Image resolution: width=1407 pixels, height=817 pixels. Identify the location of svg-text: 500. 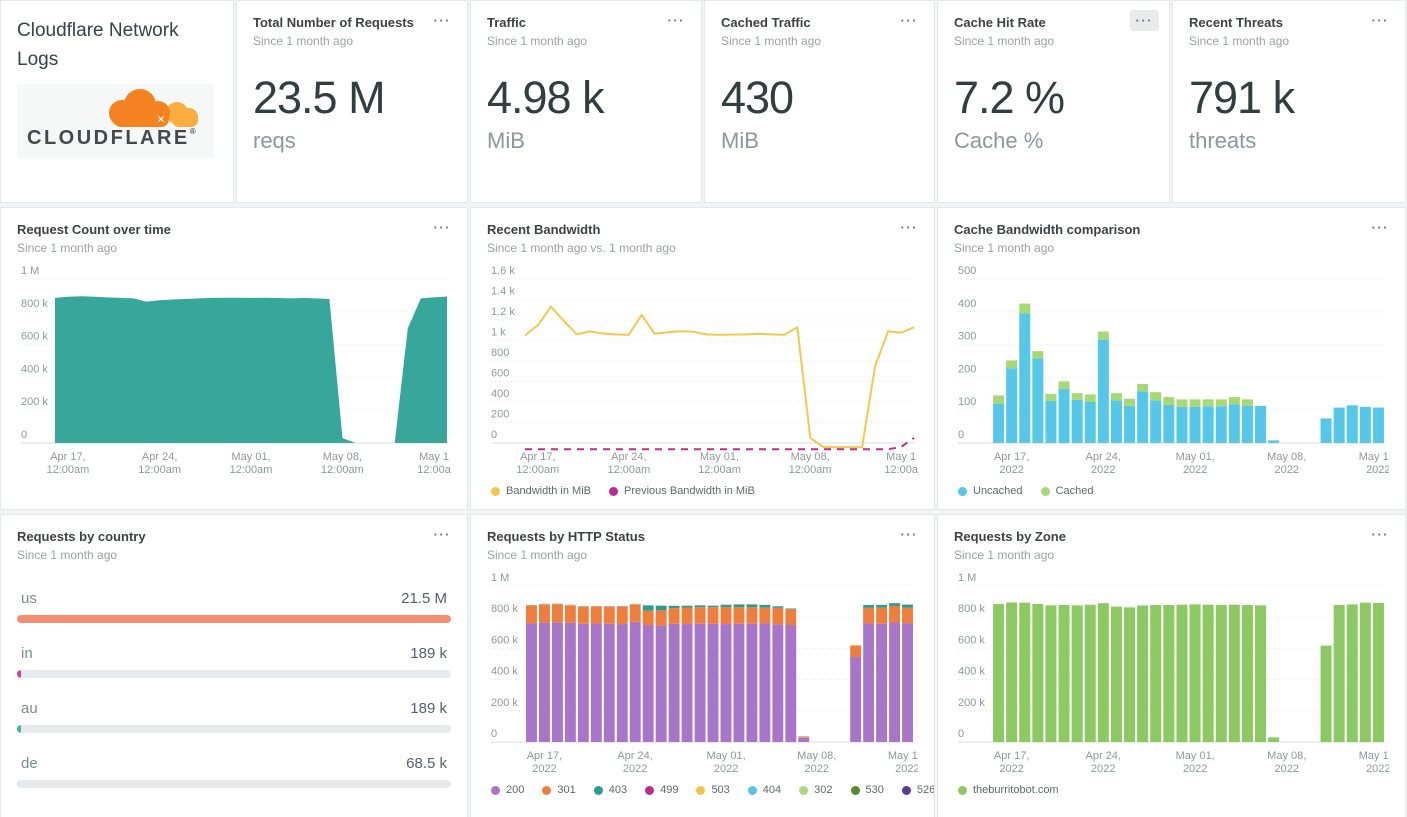
(967, 271).